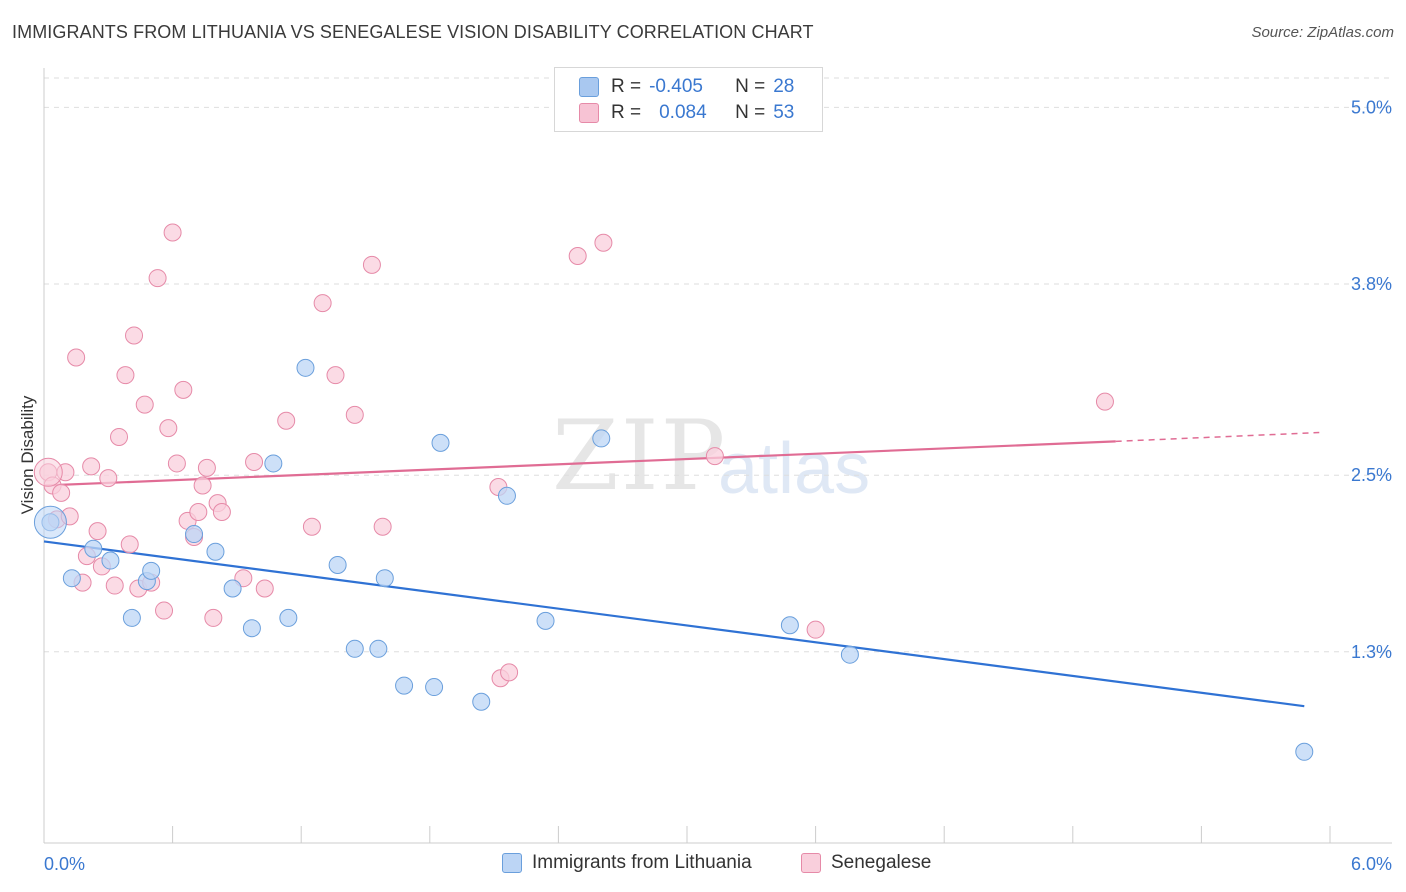 The width and height of the screenshot is (1406, 892). I want to click on stats-legend: R = -0.405 N = 28 R = 0.084 N = 53, so click(688, 99).